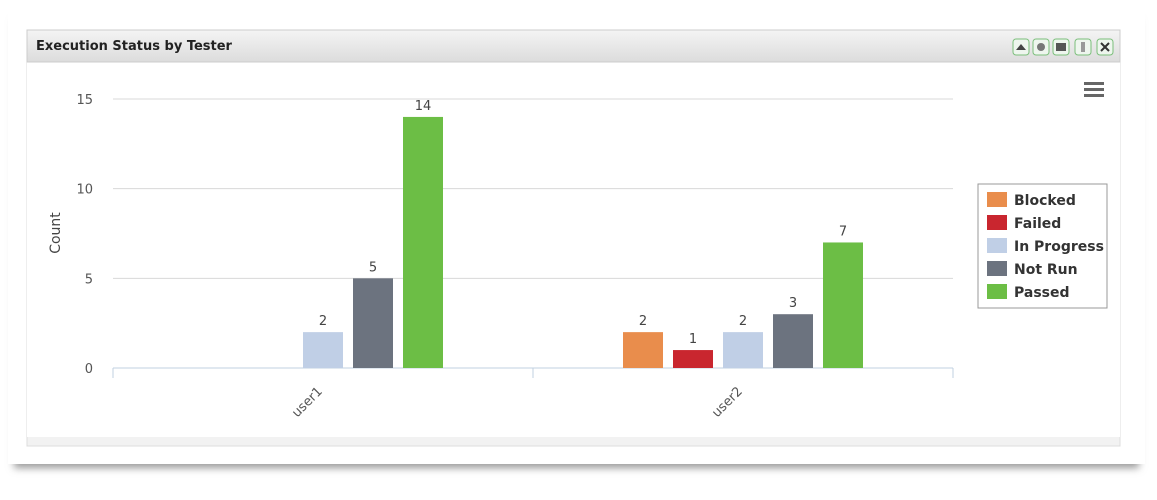  I want to click on y-tick-label: 15, so click(84, 100).